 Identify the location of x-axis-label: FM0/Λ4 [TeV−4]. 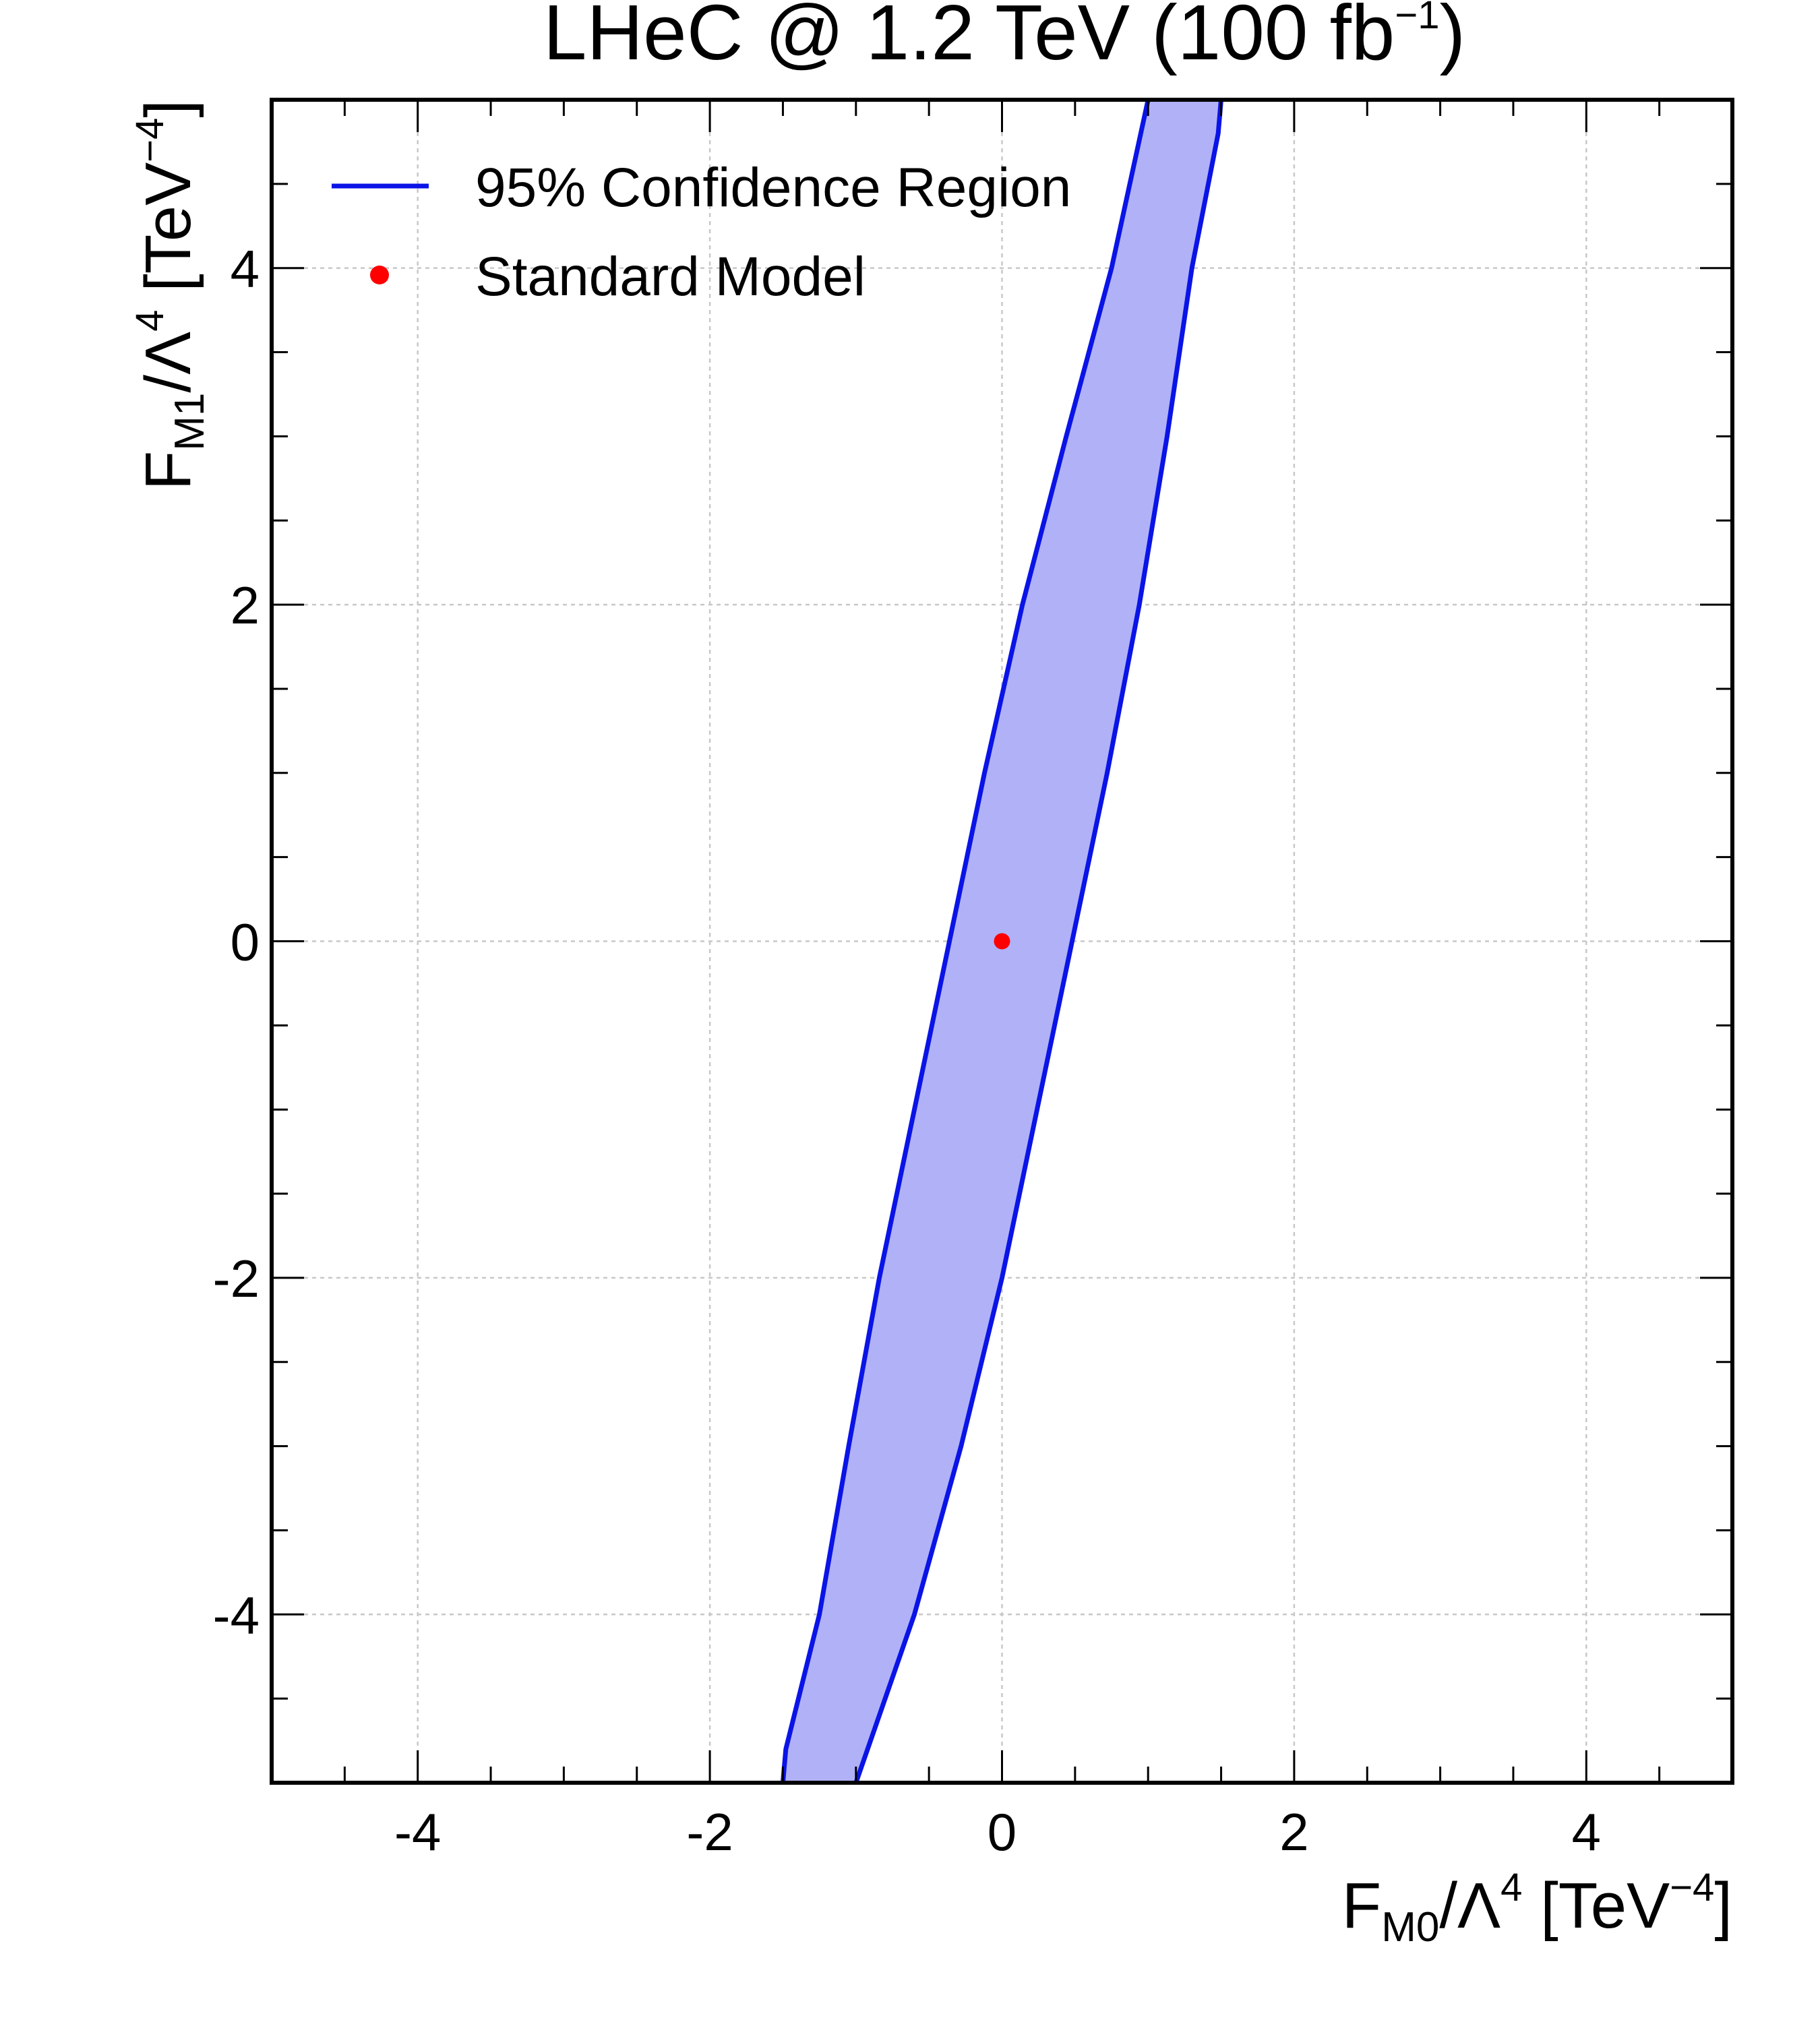
(1537, 1909).